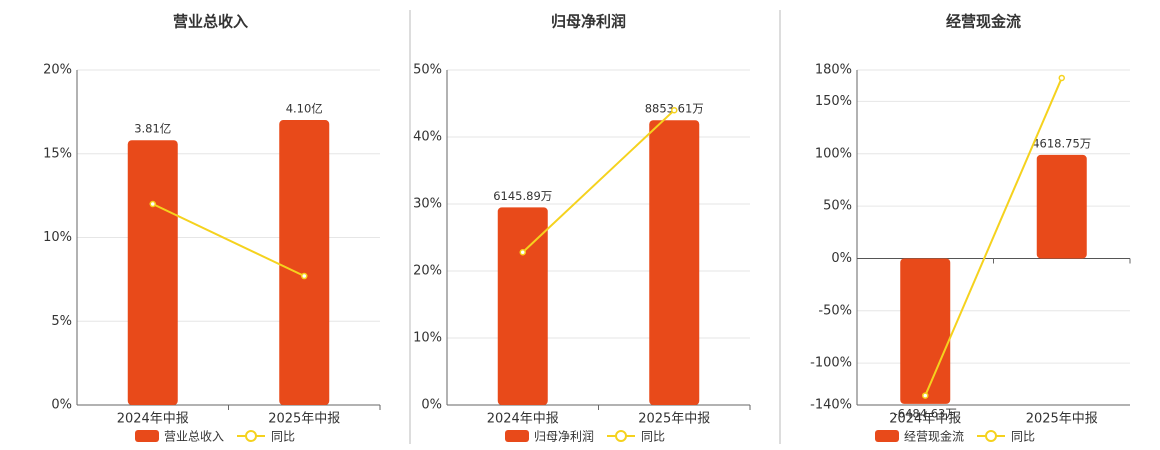 Image resolution: width=1160 pixels, height=450 pixels. I want to click on value-label: 3.81亿, so click(152, 129).